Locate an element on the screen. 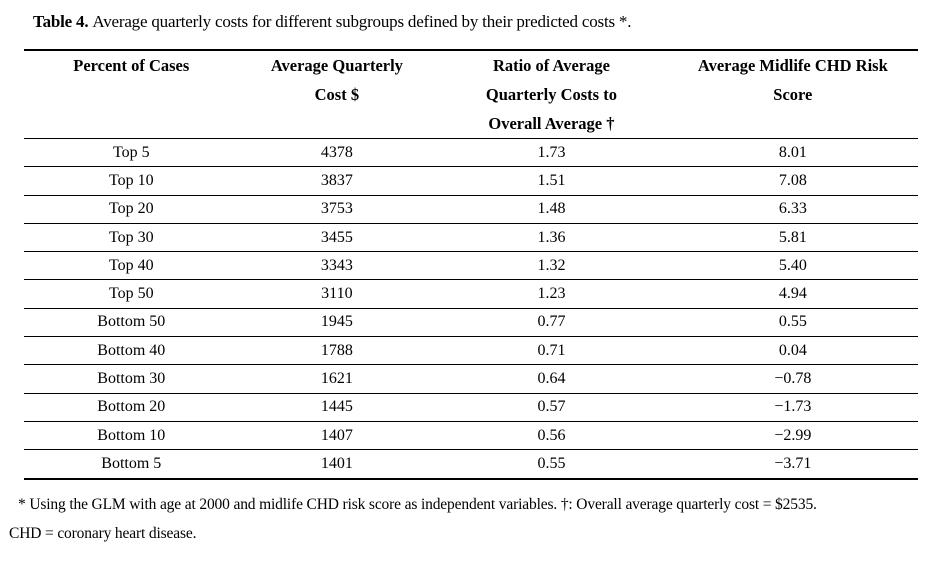 Image resolution: width=942 pixels, height=569 pixels. table-cell: 1788 is located at coordinates (337, 351).